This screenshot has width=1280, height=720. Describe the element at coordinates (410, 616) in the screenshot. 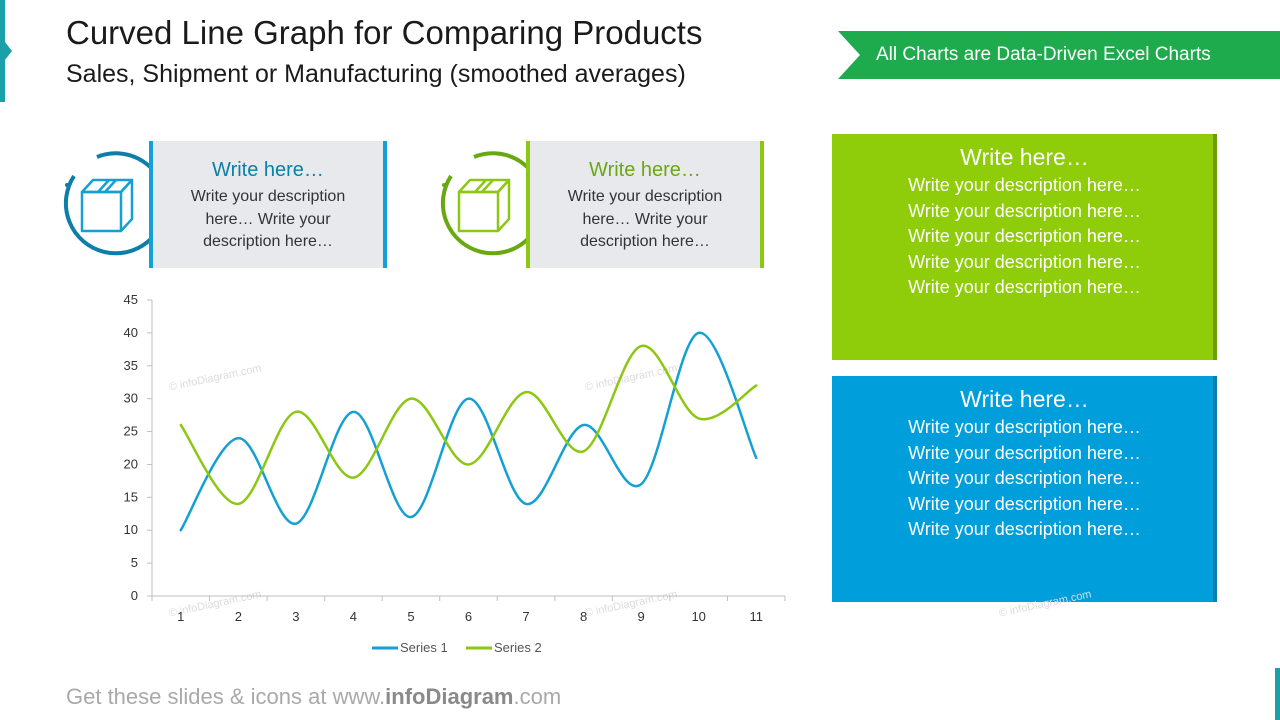

I see `x-tick-label: 5` at that location.